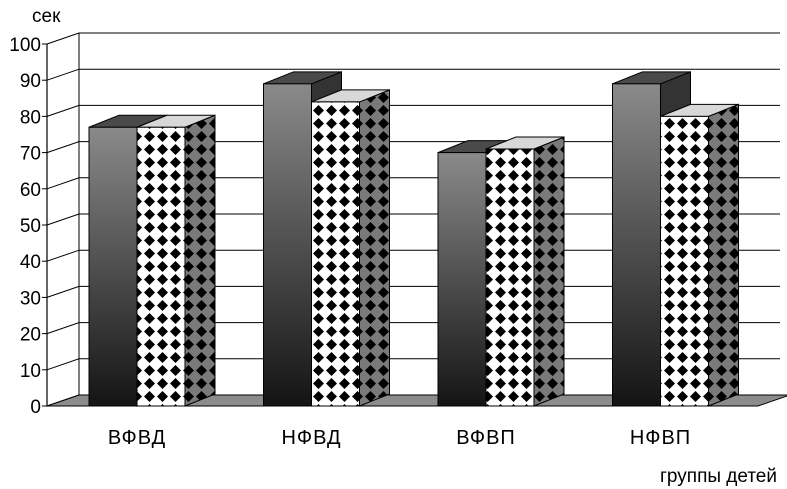 This screenshot has width=787, height=489. What do you see at coordinates (46, 16) in the screenshot?
I see `y-axis-title: сек` at bounding box center [46, 16].